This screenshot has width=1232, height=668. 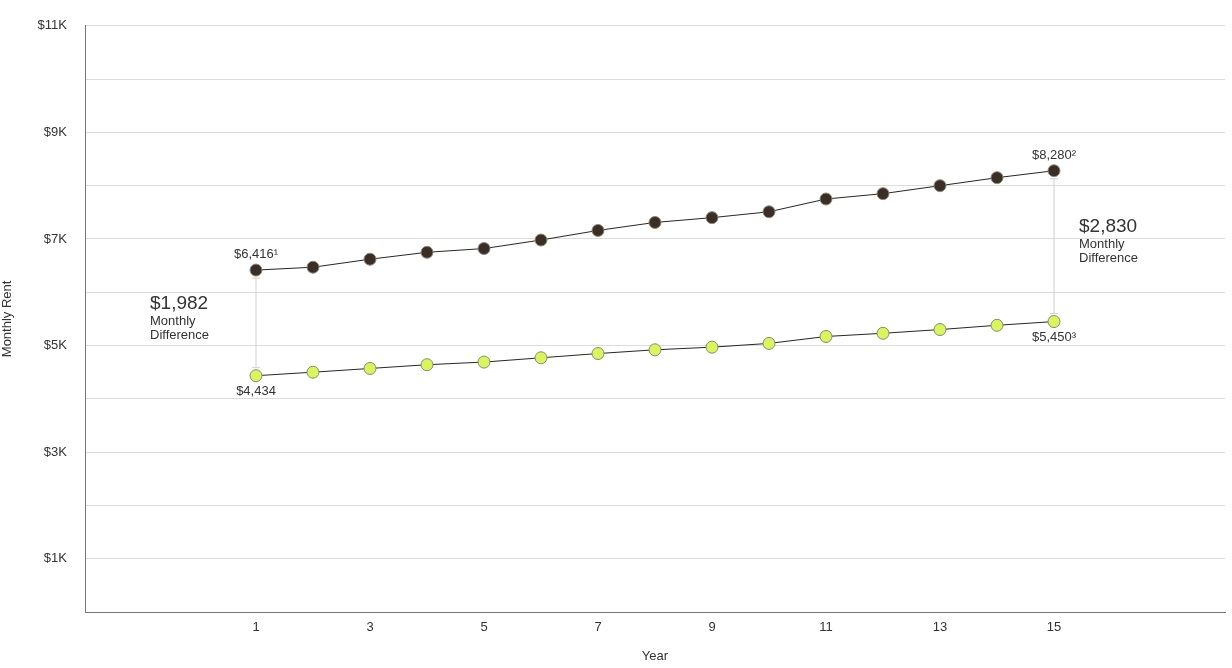 I want to click on data-label: $4,434, so click(x=256, y=390).